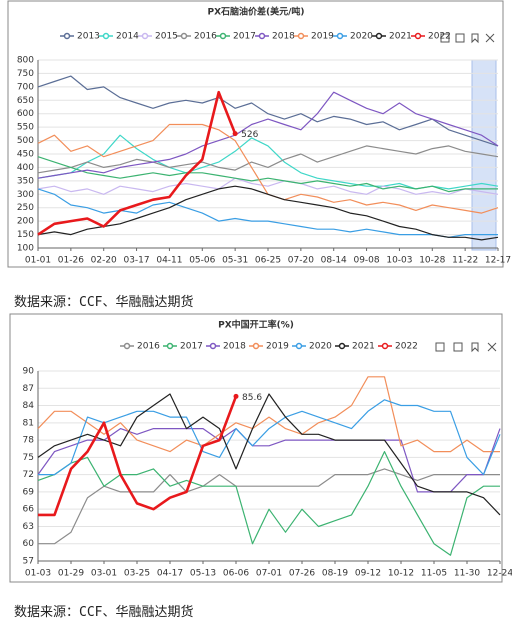 Image resolution: width=512 pixels, height=628 pixels. What do you see at coordinates (301, 261) in the screenshot?
I see `x-tick-label: 07-20` at bounding box center [301, 261].